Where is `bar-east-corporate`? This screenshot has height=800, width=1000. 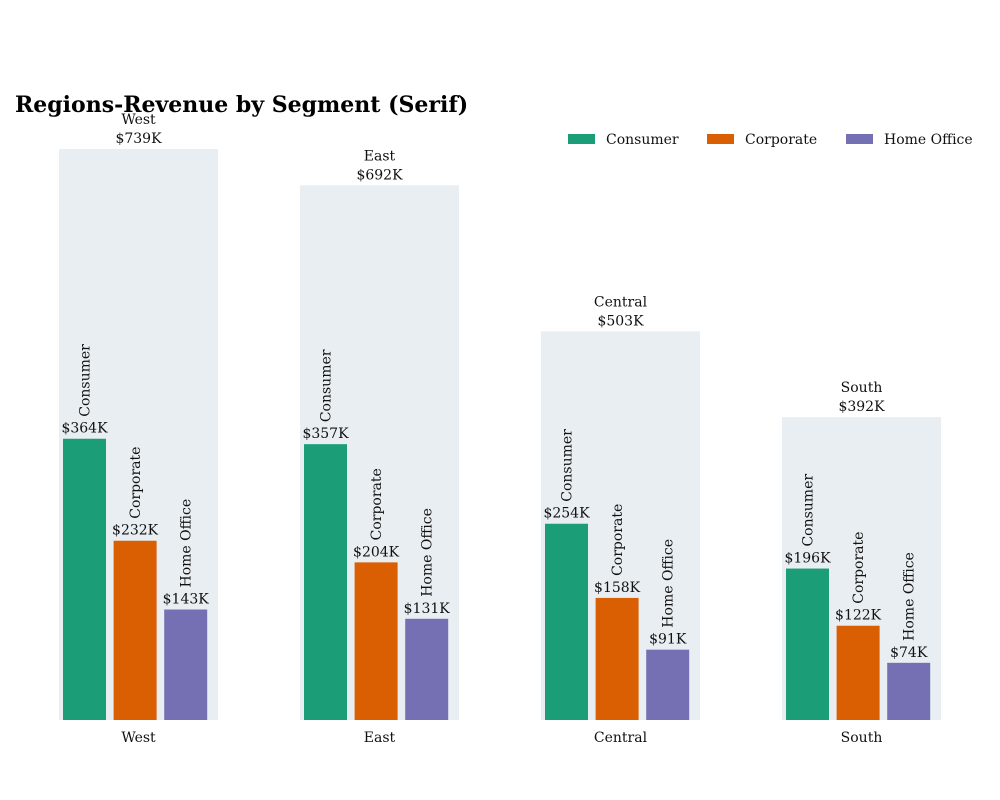
bar-east-corporate is located at coordinates (376, 641).